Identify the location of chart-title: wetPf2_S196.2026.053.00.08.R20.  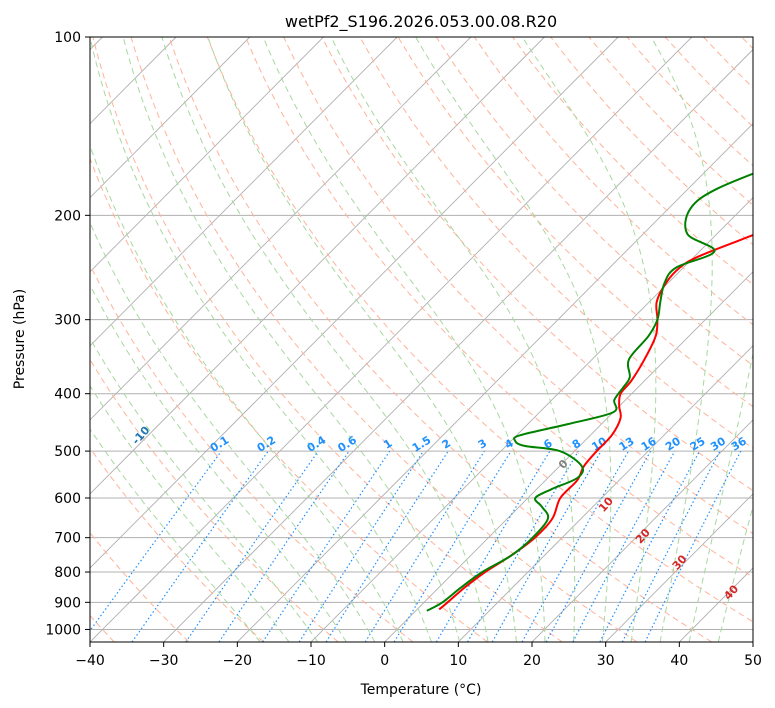
(421, 22).